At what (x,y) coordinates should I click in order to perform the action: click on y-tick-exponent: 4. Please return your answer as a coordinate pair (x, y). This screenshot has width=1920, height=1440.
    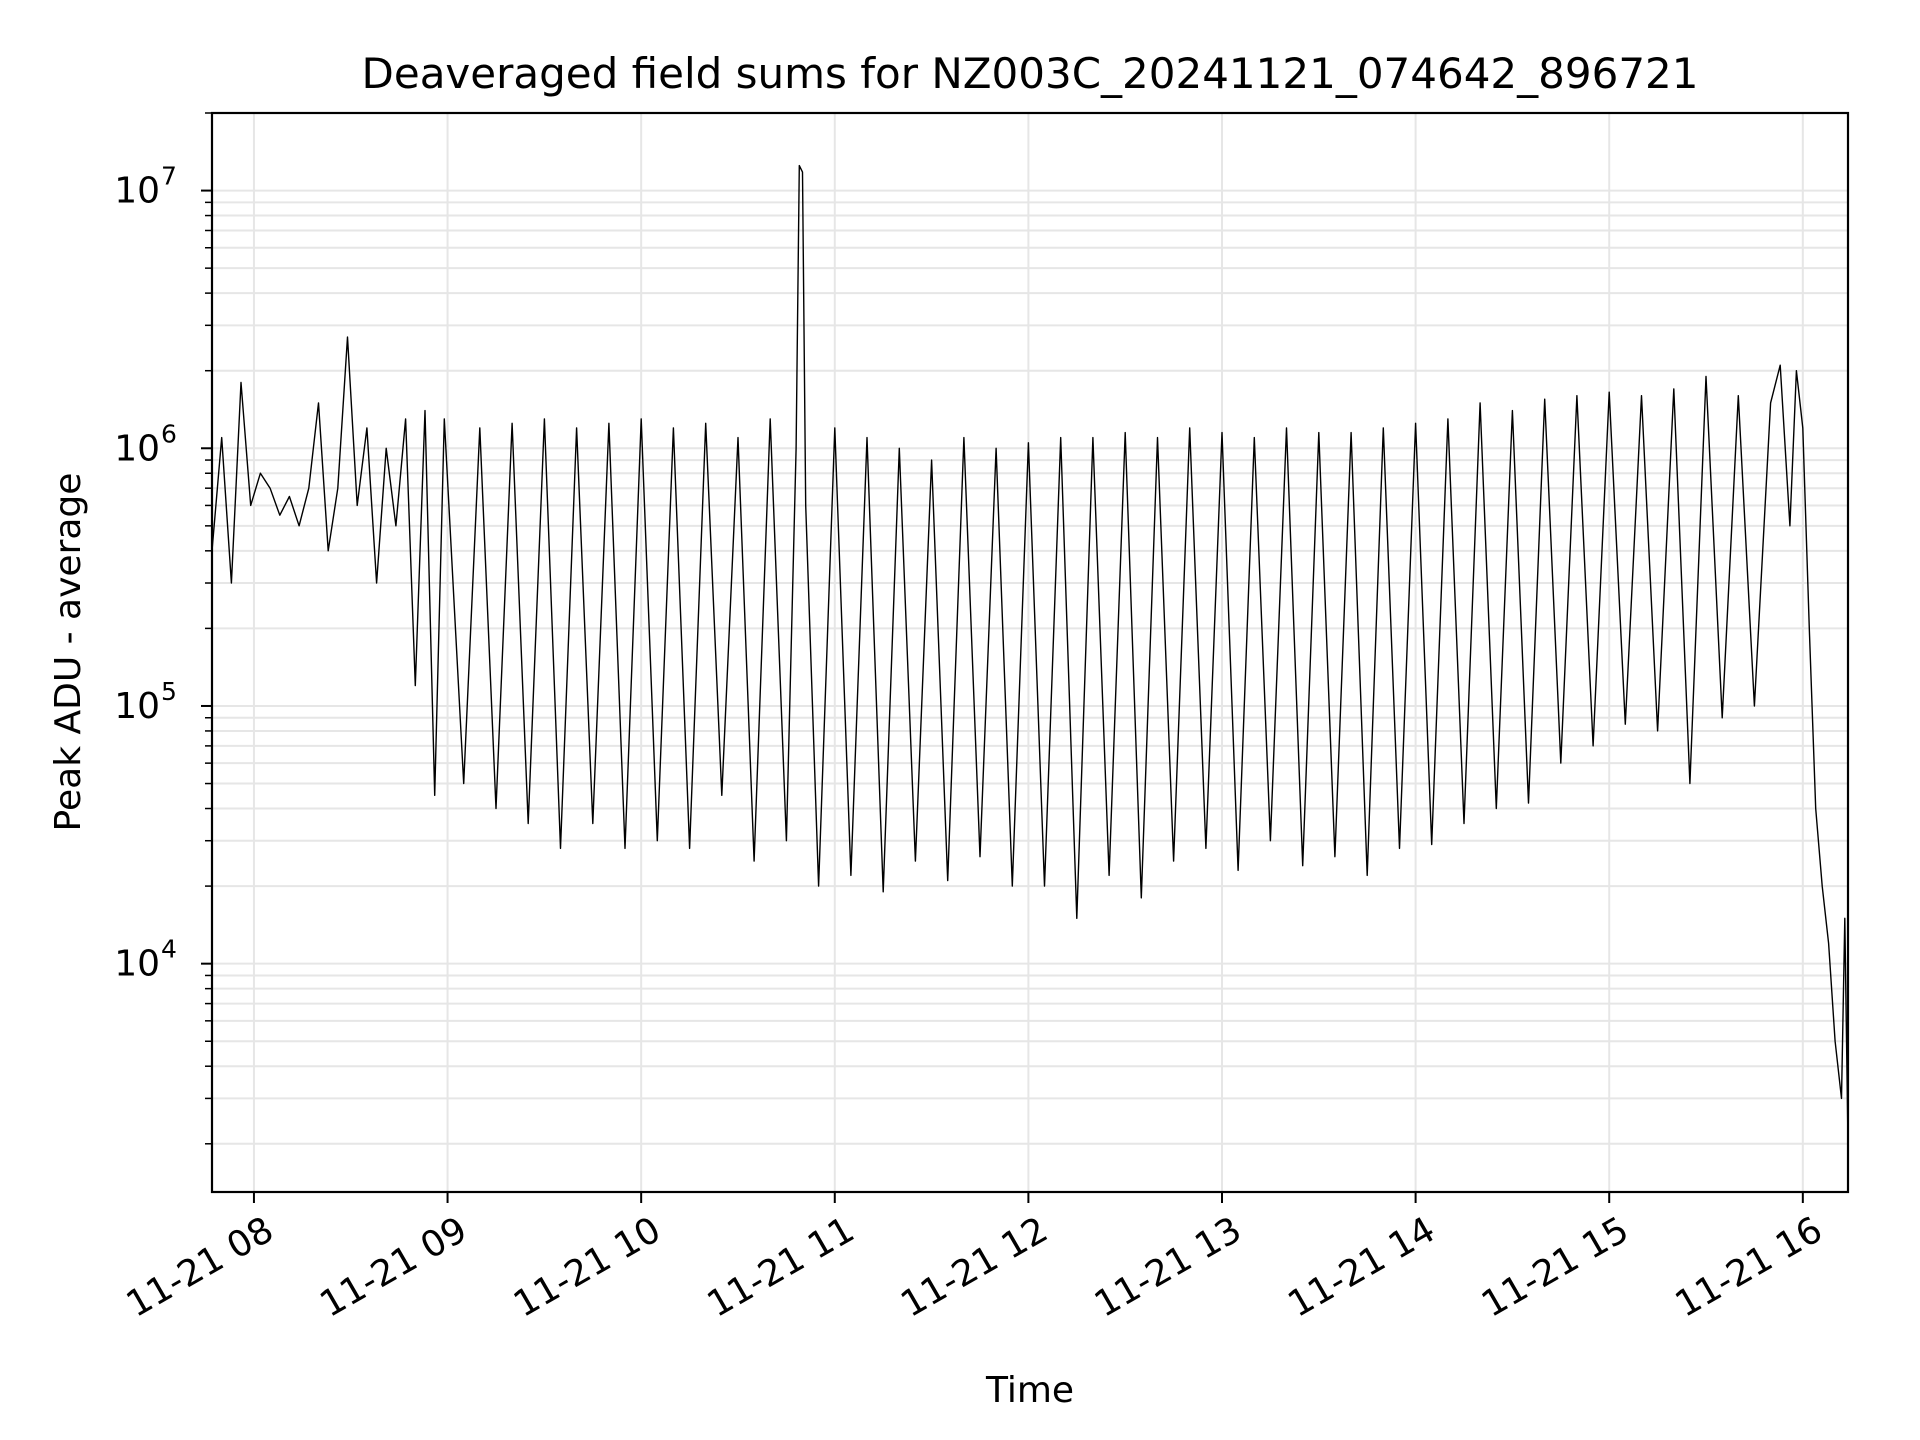
    Looking at the image, I should click on (169, 949).